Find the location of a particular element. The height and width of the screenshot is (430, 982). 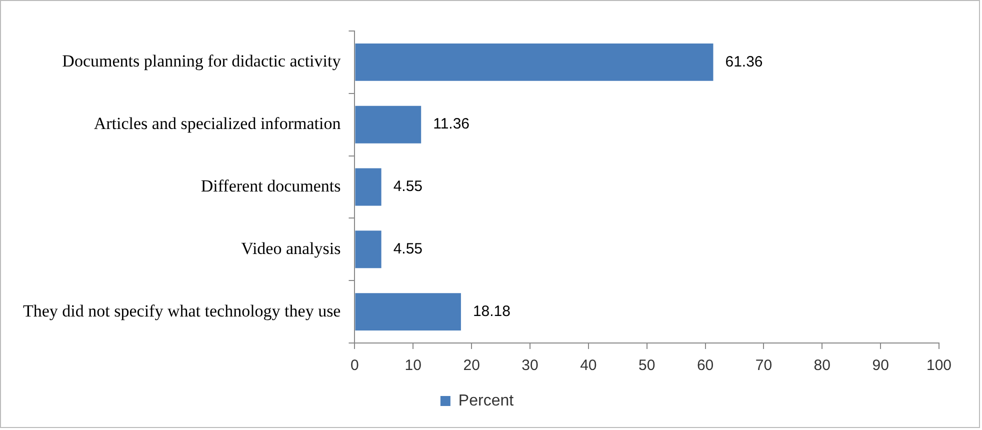

data-label: 11.36 is located at coordinates (451, 124).